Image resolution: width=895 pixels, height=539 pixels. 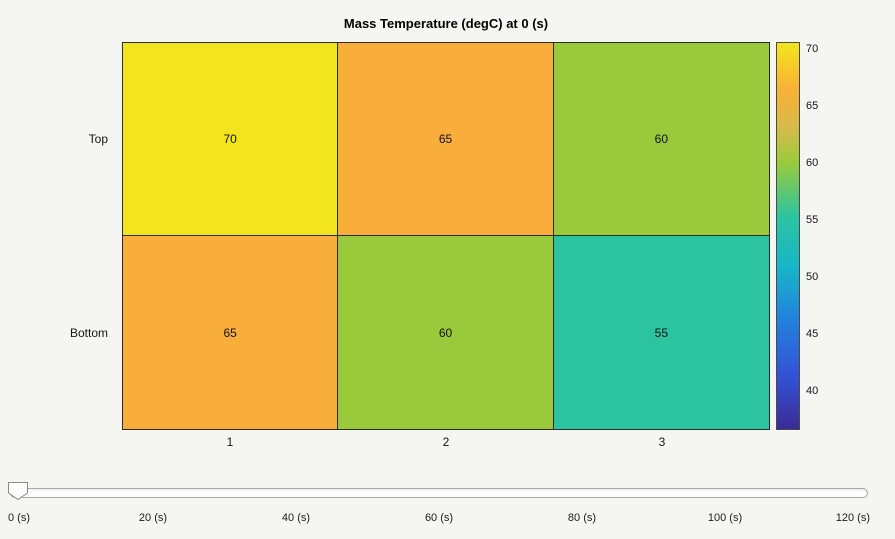 I want to click on slider-tick-label-1: 20 (s), so click(x=153, y=518).